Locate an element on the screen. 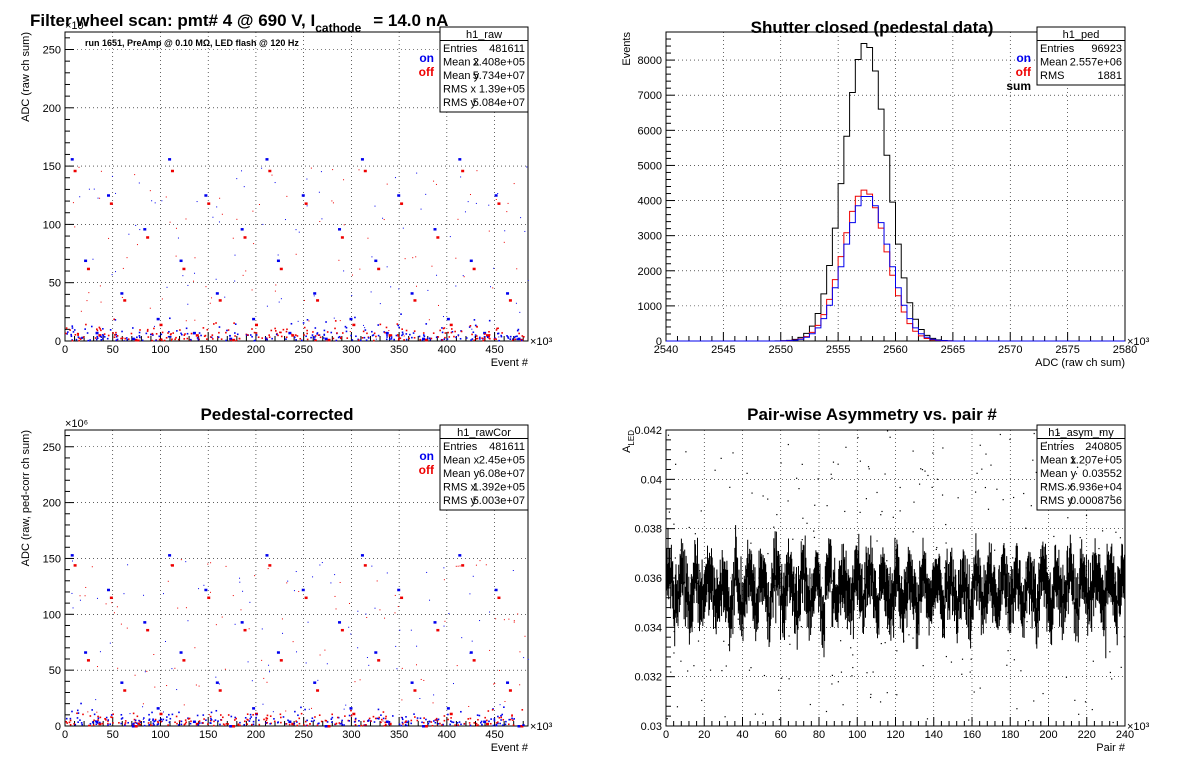 Image resolution: width=1196 pixels, height=777 pixels. y-axis-label-sub: LED is located at coordinates (631, 438).